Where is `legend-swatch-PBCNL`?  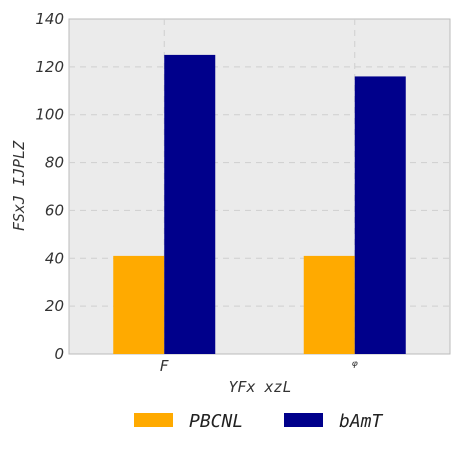
legend-swatch-PBCNL is located at coordinates (153, 420).